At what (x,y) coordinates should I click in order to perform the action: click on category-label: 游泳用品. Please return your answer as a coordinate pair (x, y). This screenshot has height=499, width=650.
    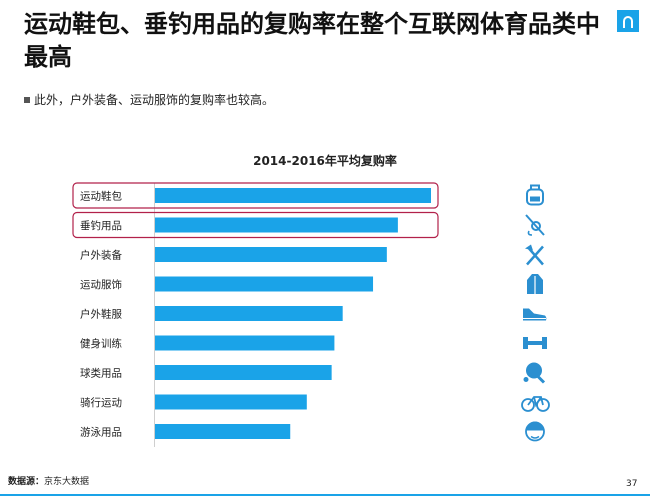
    Looking at the image, I should click on (101, 432).